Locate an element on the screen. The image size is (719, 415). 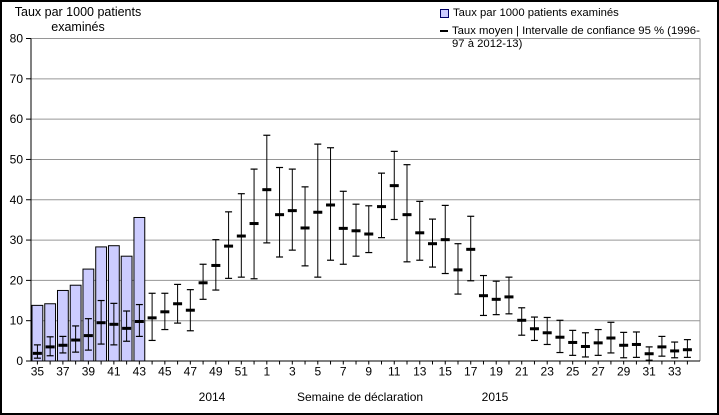
bar-swatch-icon is located at coordinates (444, 13).